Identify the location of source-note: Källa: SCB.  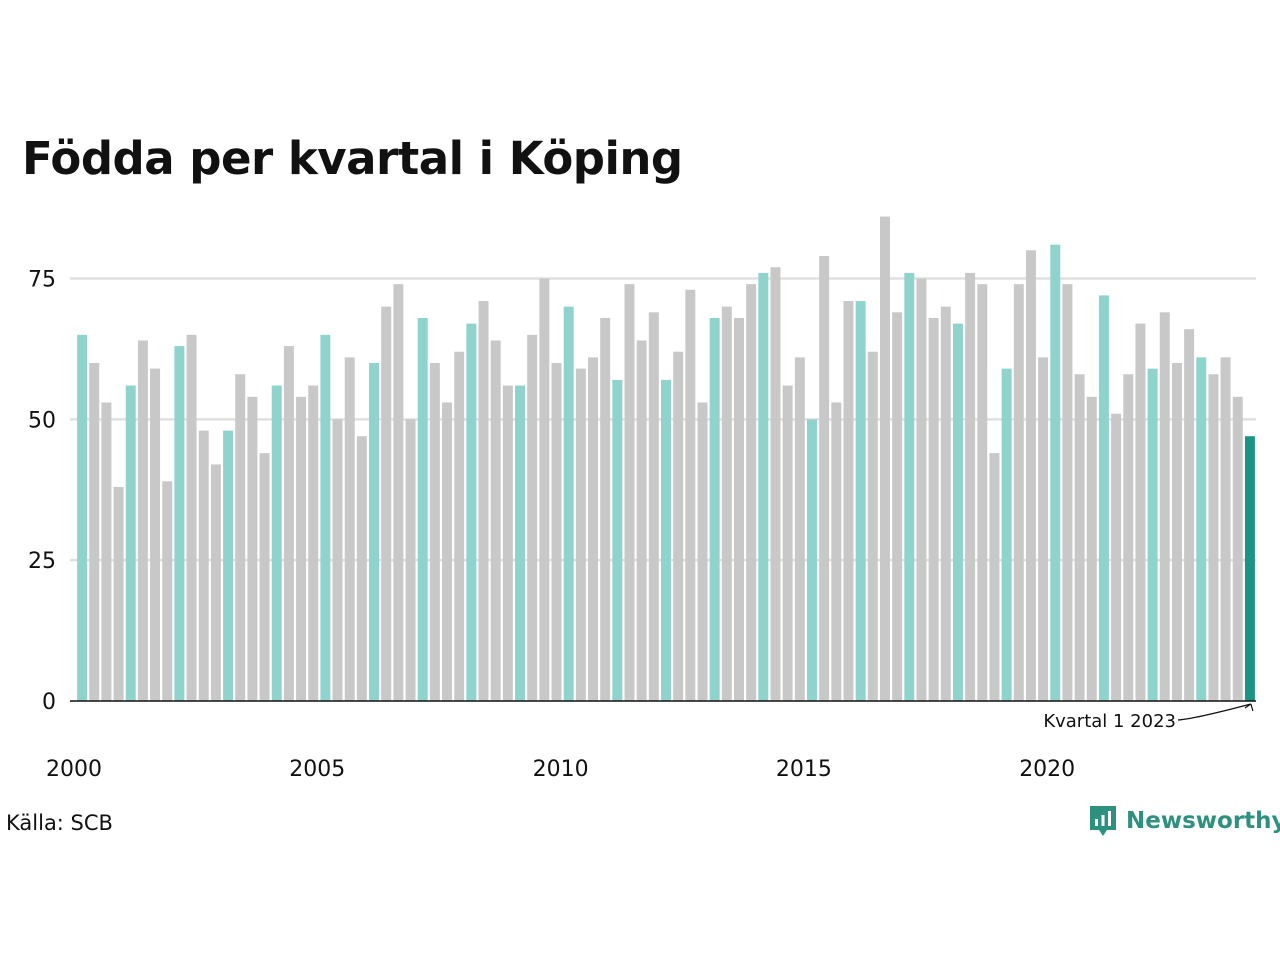
(59, 823).